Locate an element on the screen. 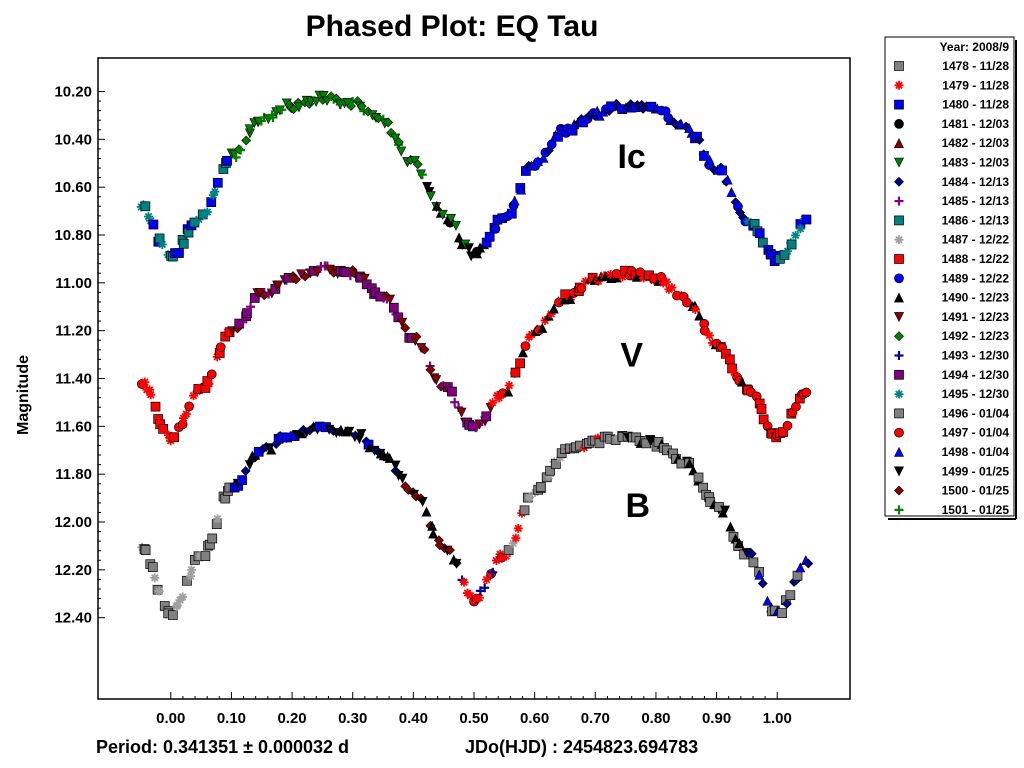 The width and height of the screenshot is (1024, 768). x-tick-label: 0.50 is located at coordinates (473, 718).